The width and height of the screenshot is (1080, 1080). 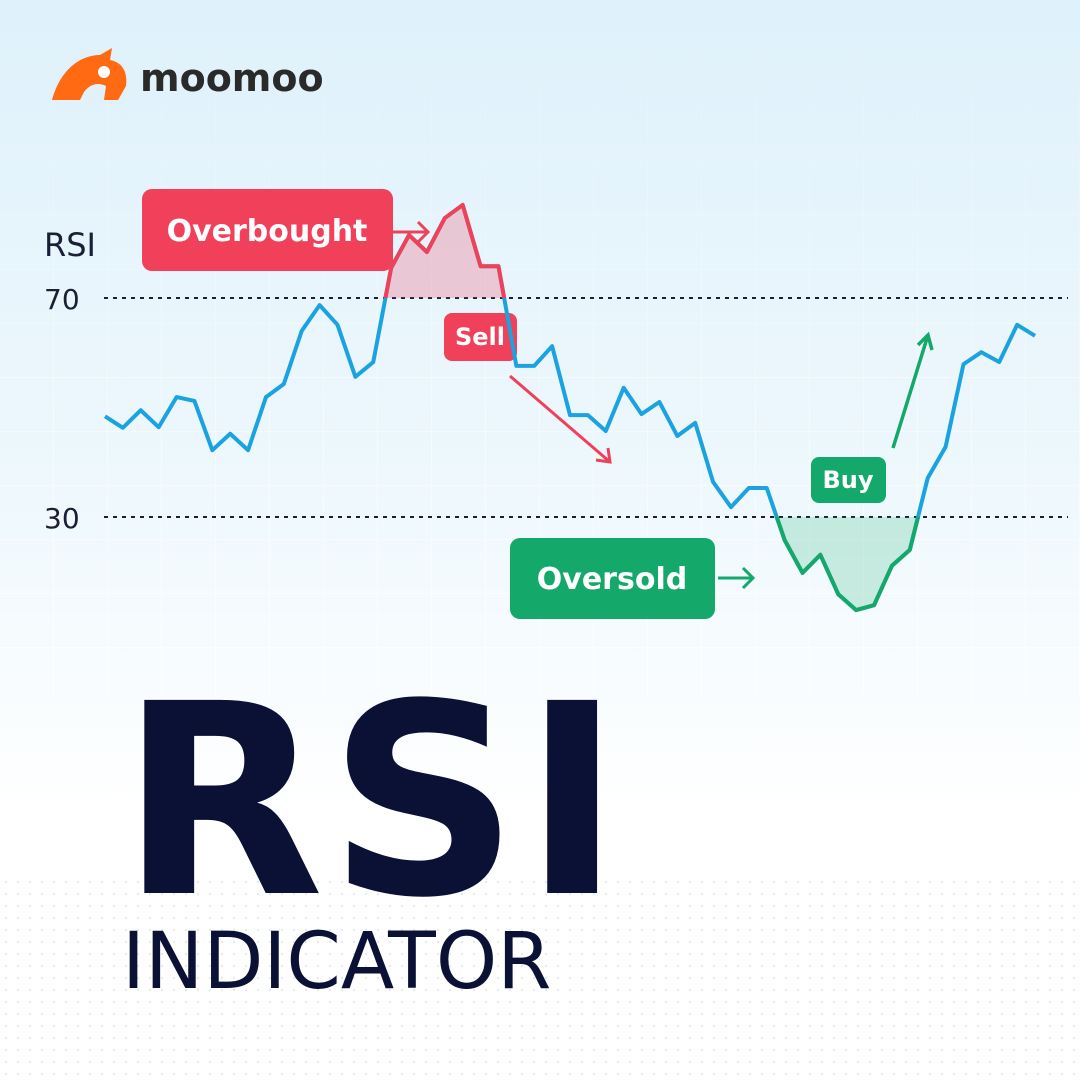 I want to click on annotation: Buy, so click(x=847, y=480).